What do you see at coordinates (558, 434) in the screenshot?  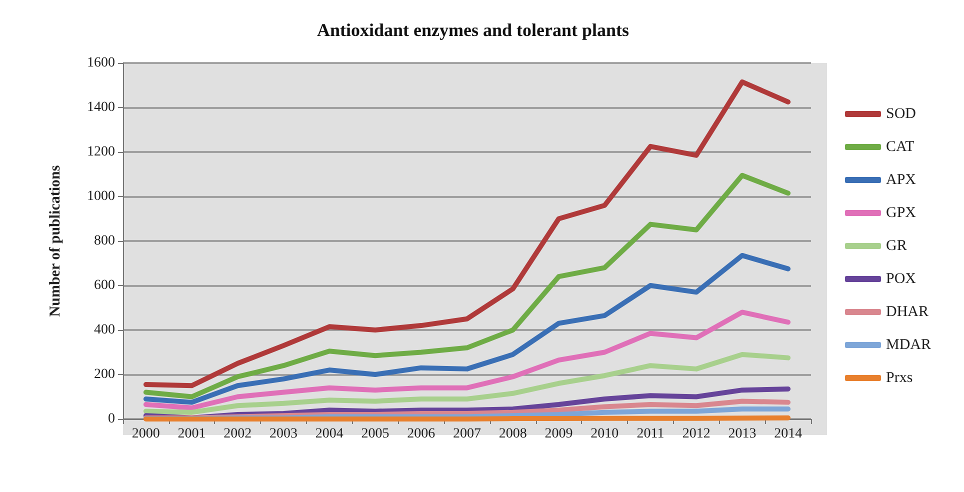 I see `x-tick-label: 2009` at bounding box center [558, 434].